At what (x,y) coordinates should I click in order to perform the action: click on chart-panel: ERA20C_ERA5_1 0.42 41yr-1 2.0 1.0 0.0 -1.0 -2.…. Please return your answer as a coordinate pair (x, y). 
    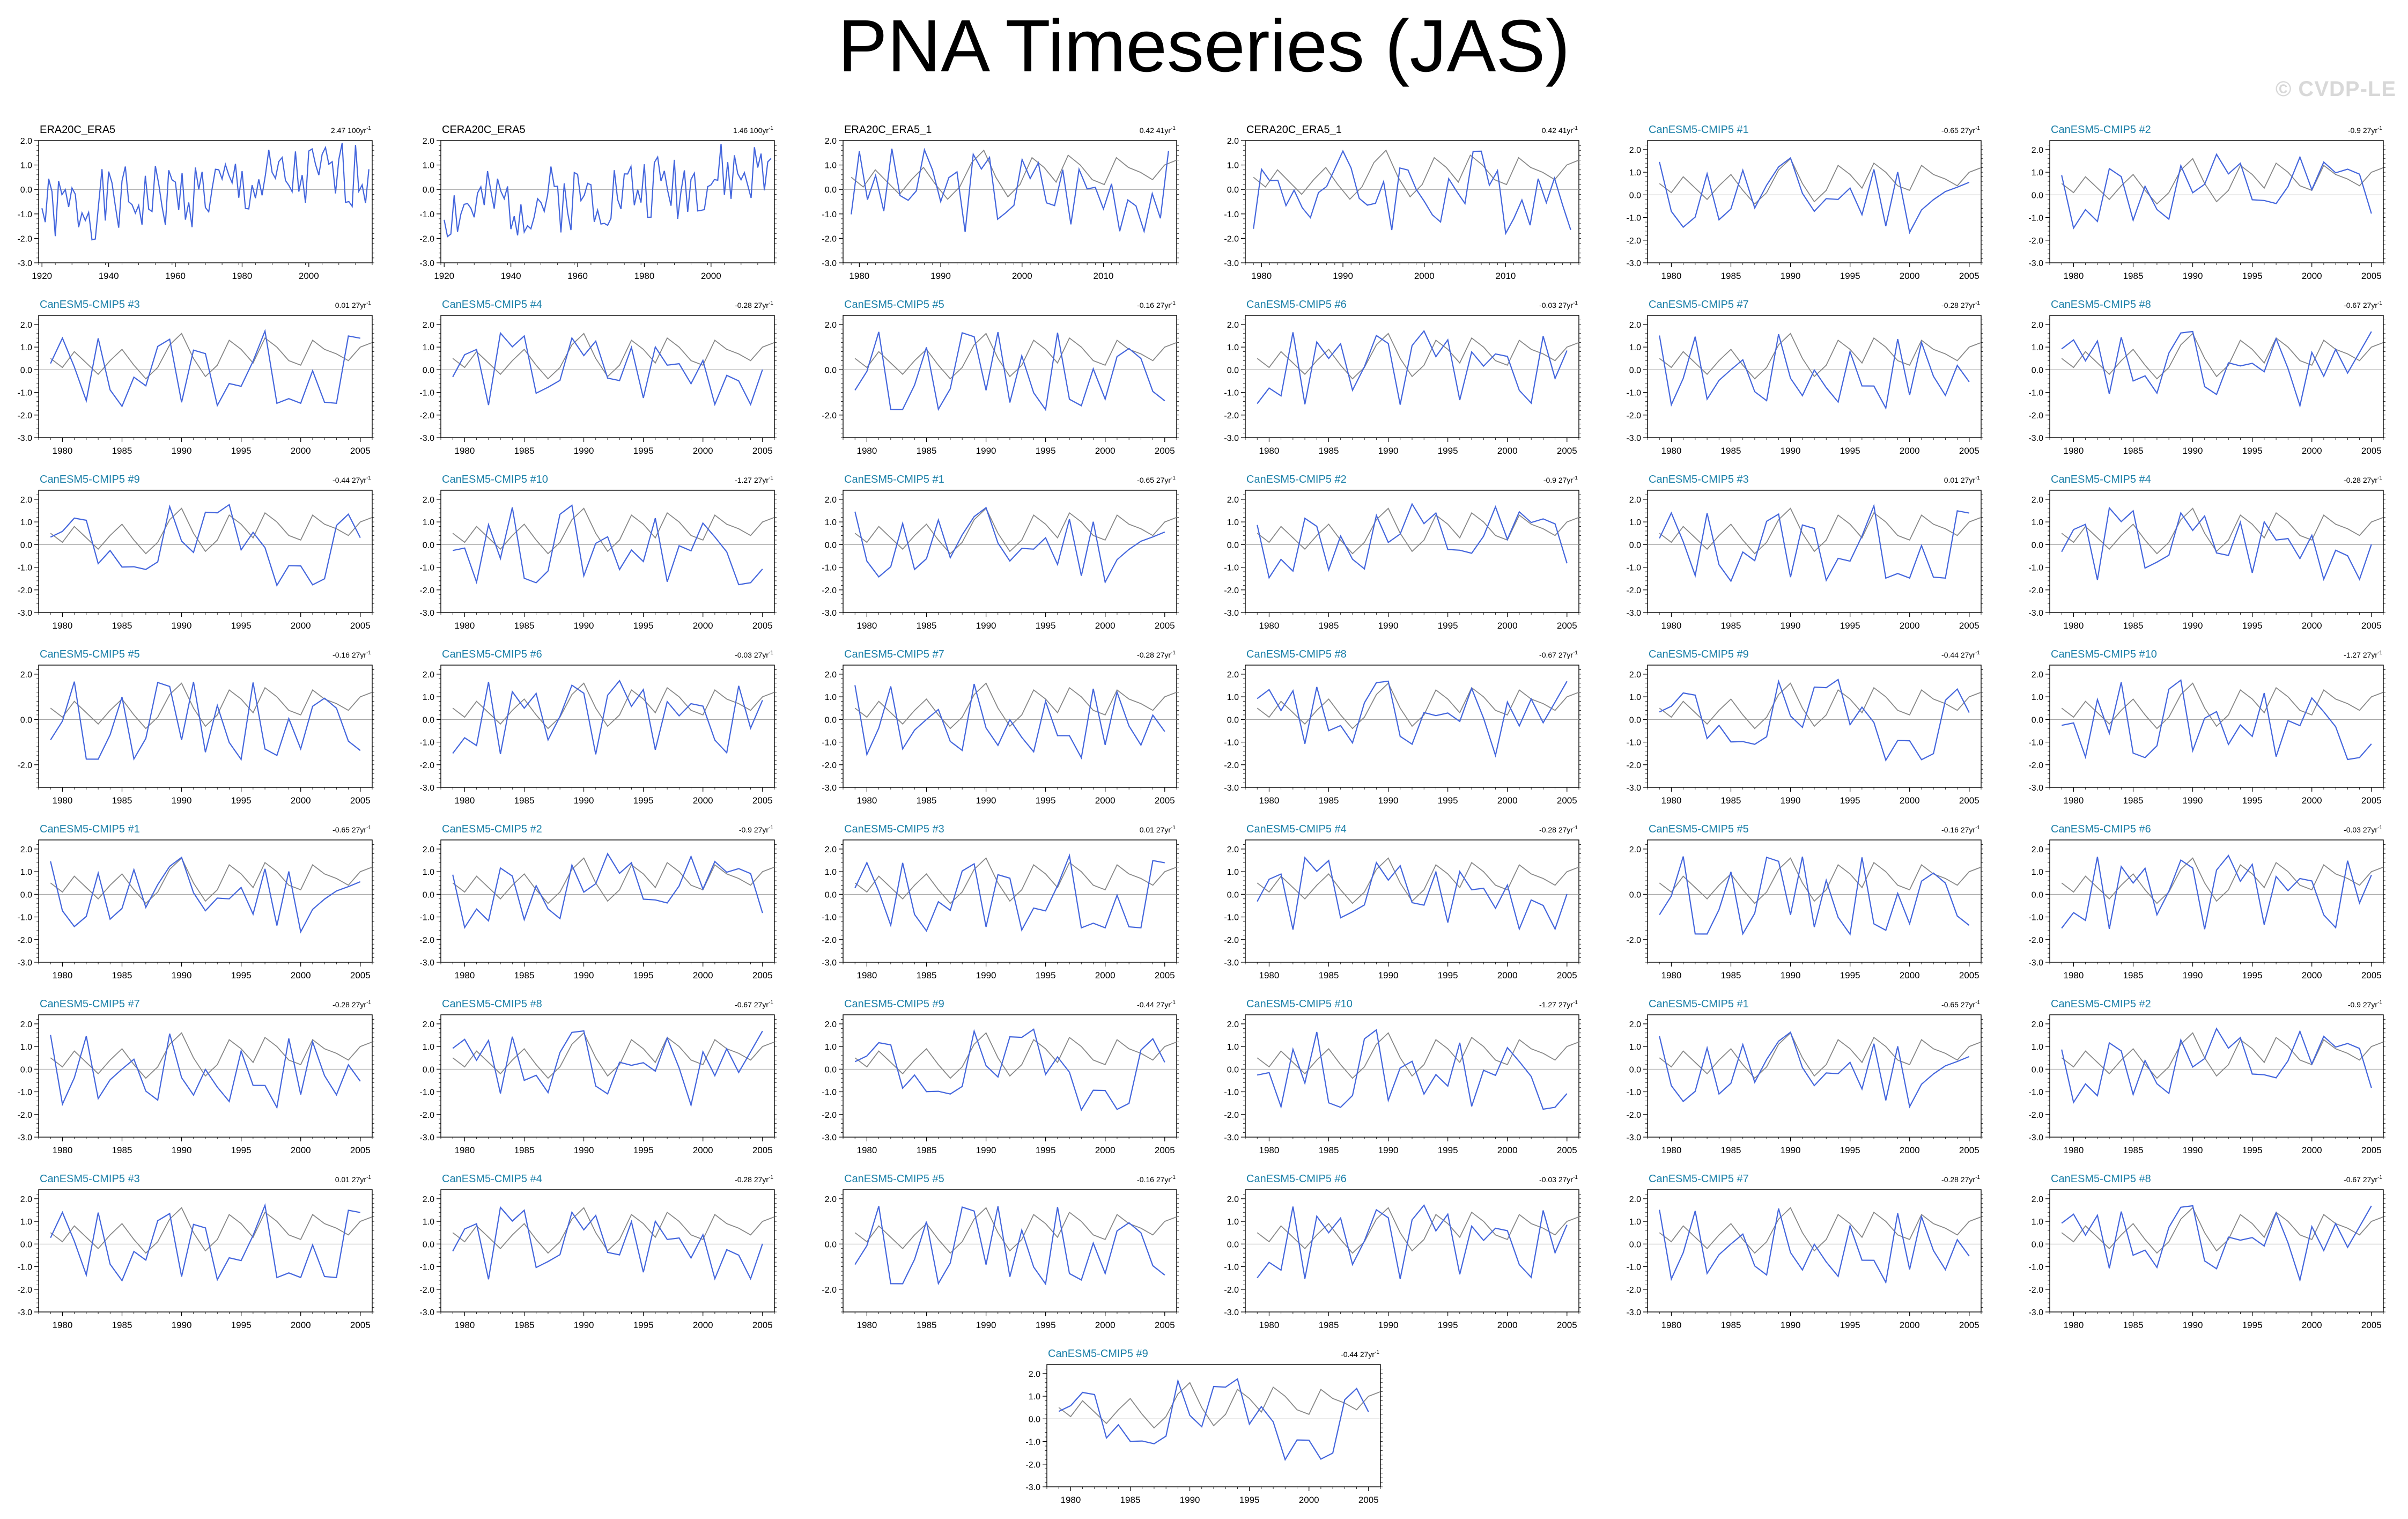
    Looking at the image, I should click on (1000, 202).